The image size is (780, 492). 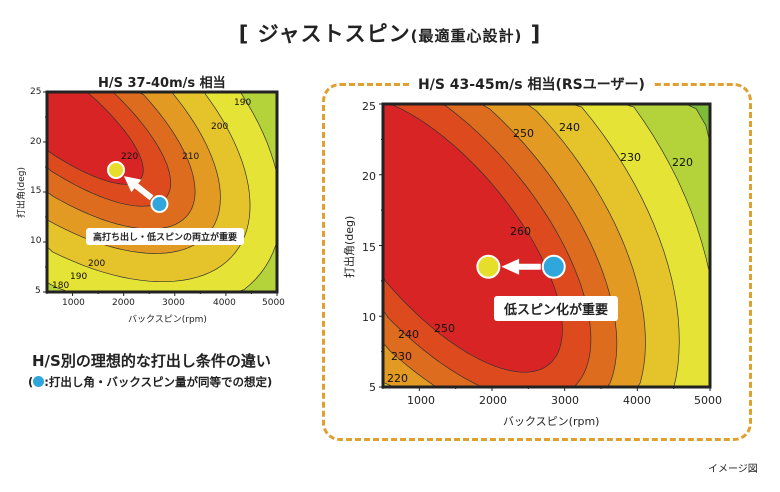 I want to click on caption-note: ( :打出し角・バックスピン量が同等での想定), so click(x=150, y=382).